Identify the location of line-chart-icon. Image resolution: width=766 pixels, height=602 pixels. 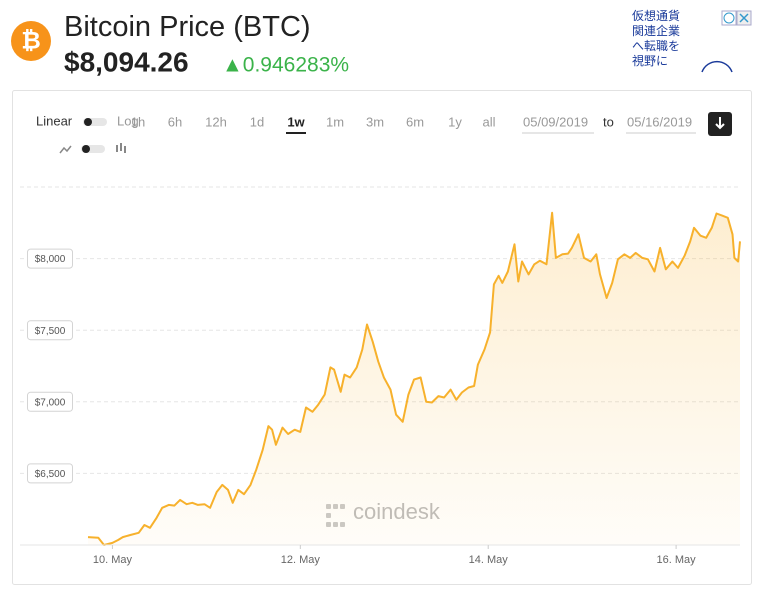
(65, 149).